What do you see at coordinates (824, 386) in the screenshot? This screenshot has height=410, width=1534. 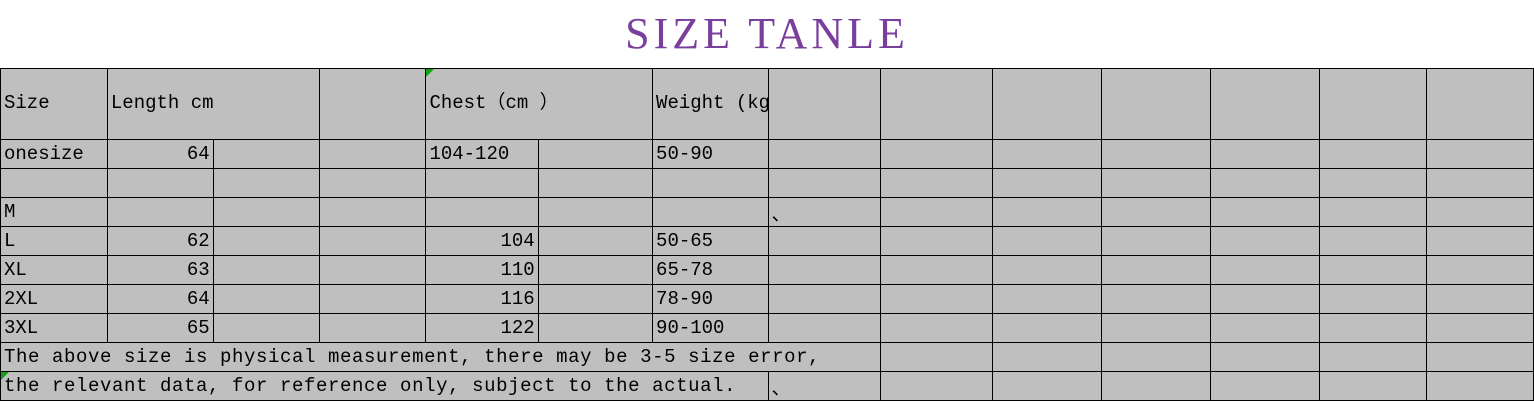 I see `footer-line-2-mark: 、` at bounding box center [824, 386].